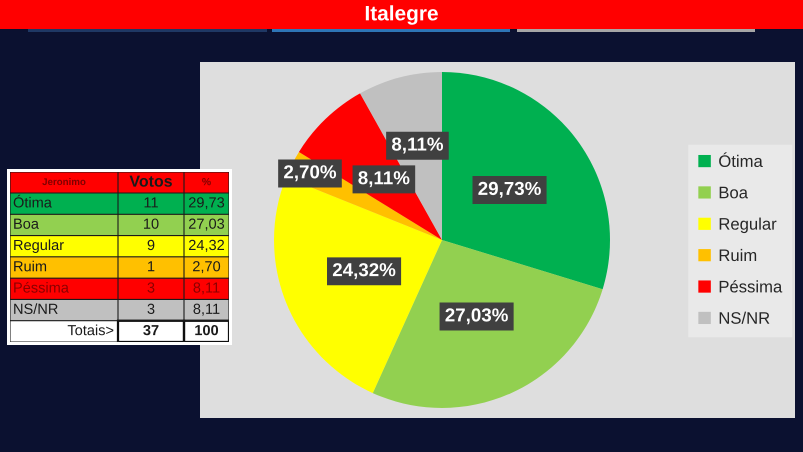  Describe the element at coordinates (206, 203) in the screenshot. I see `data-label: 29,73` at that location.